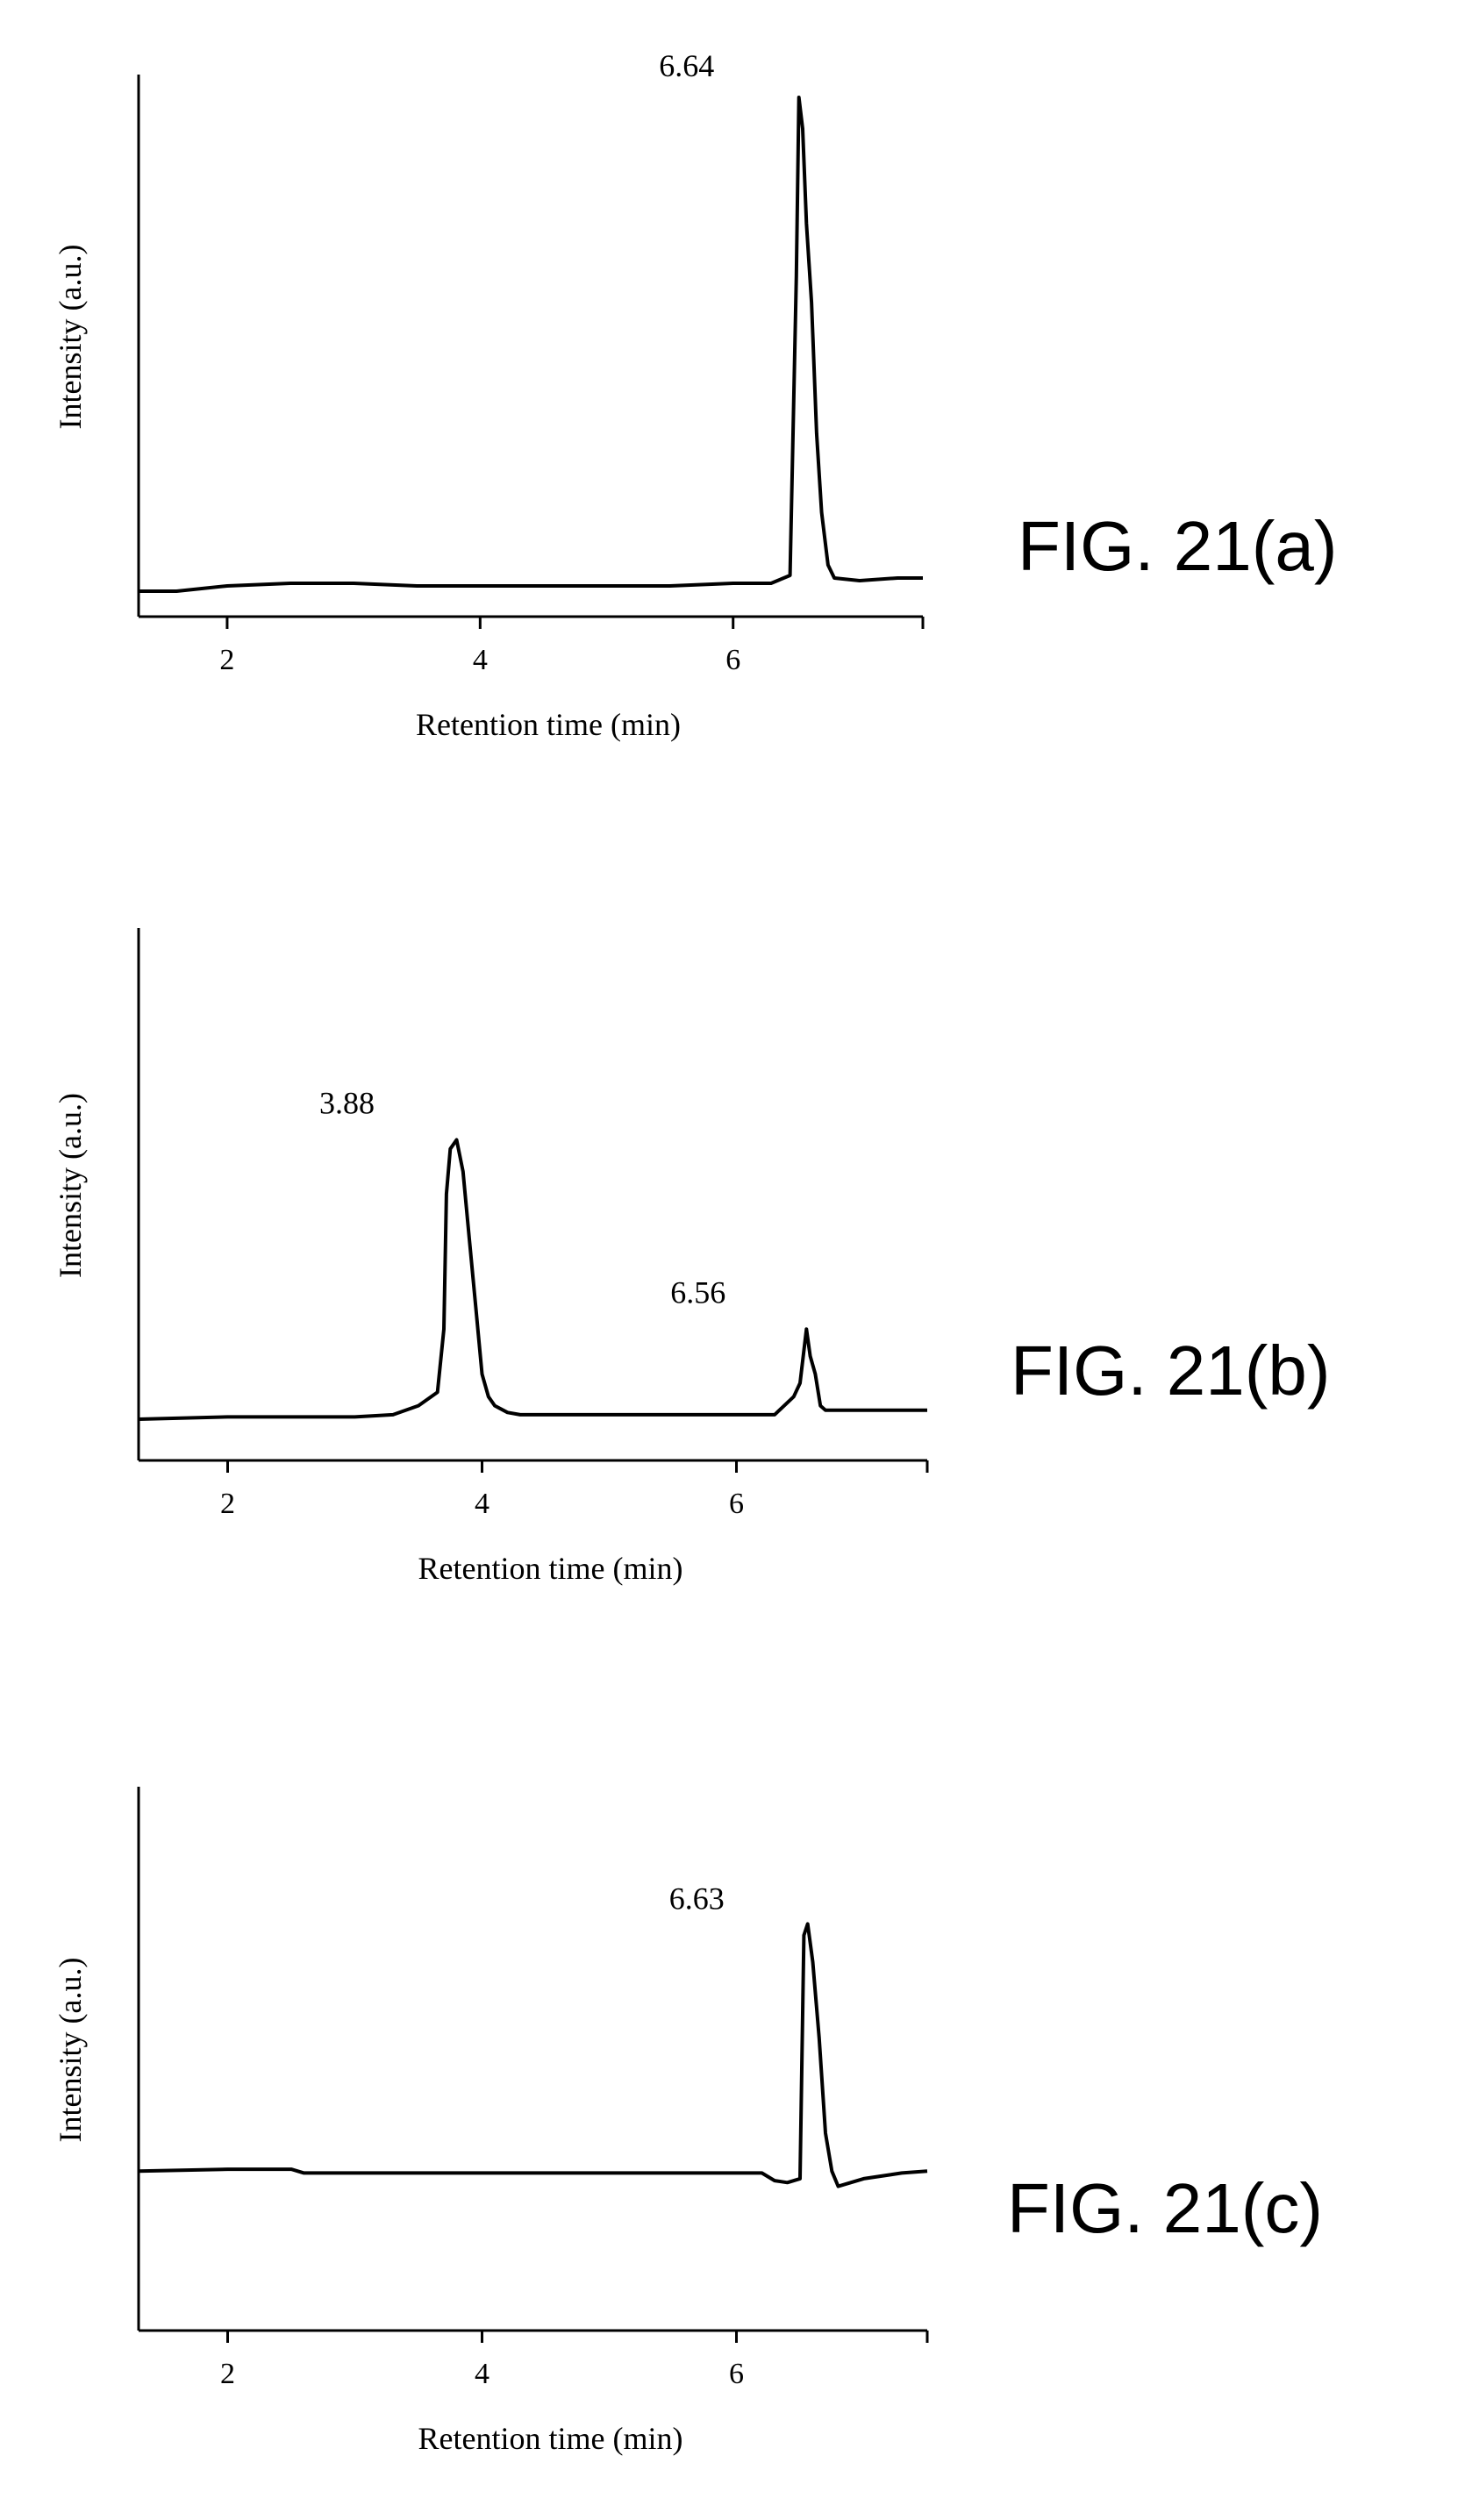 The width and height of the screenshot is (1472, 2520). Describe the element at coordinates (1165, 2208) in the screenshot. I see `figure-label: FIG. 21(c)` at that location.